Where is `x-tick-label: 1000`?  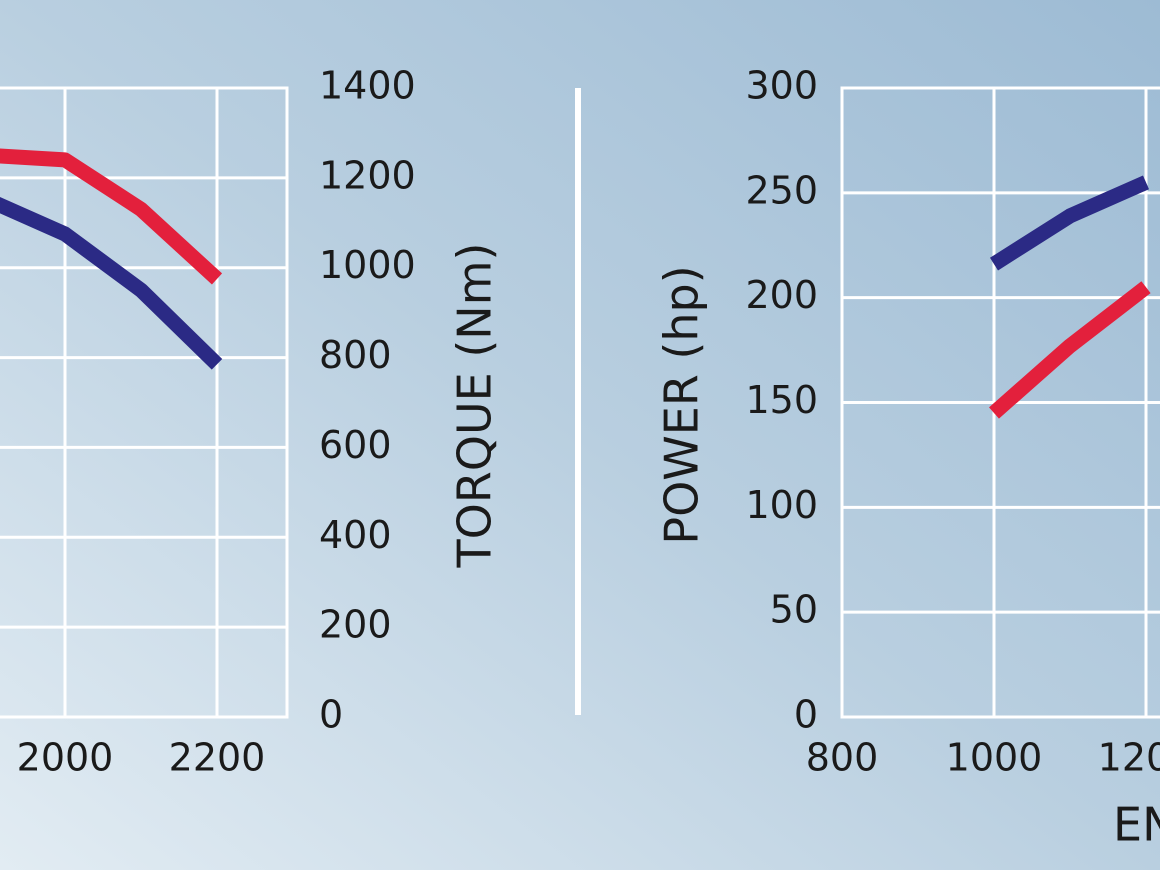
x-tick-label: 1000 is located at coordinates (994, 758).